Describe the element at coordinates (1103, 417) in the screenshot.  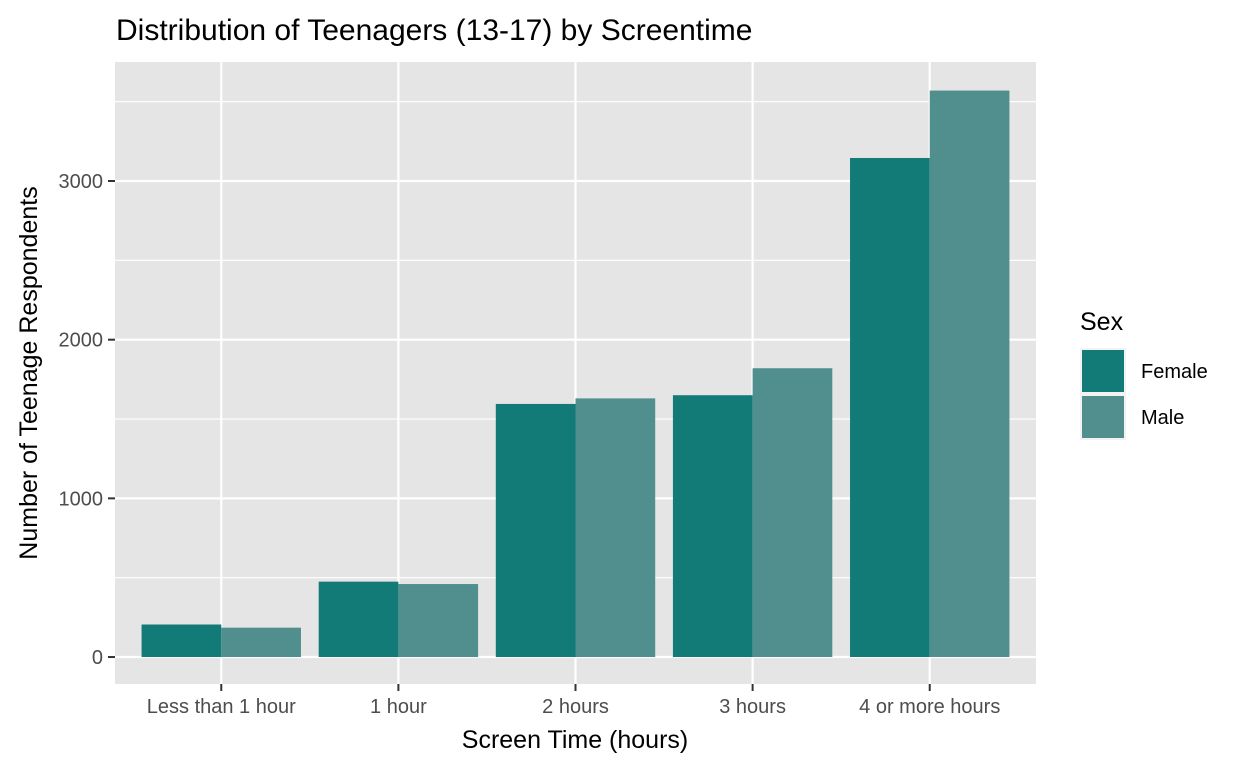
I see `legend-swatch-male` at that location.